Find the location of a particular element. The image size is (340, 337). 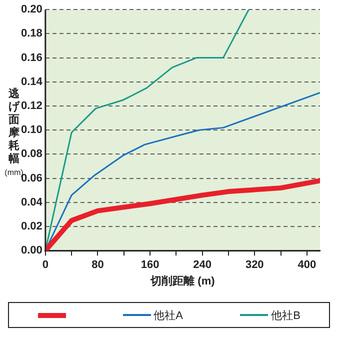

y-tick-label: 0.16 is located at coordinates (31, 58).